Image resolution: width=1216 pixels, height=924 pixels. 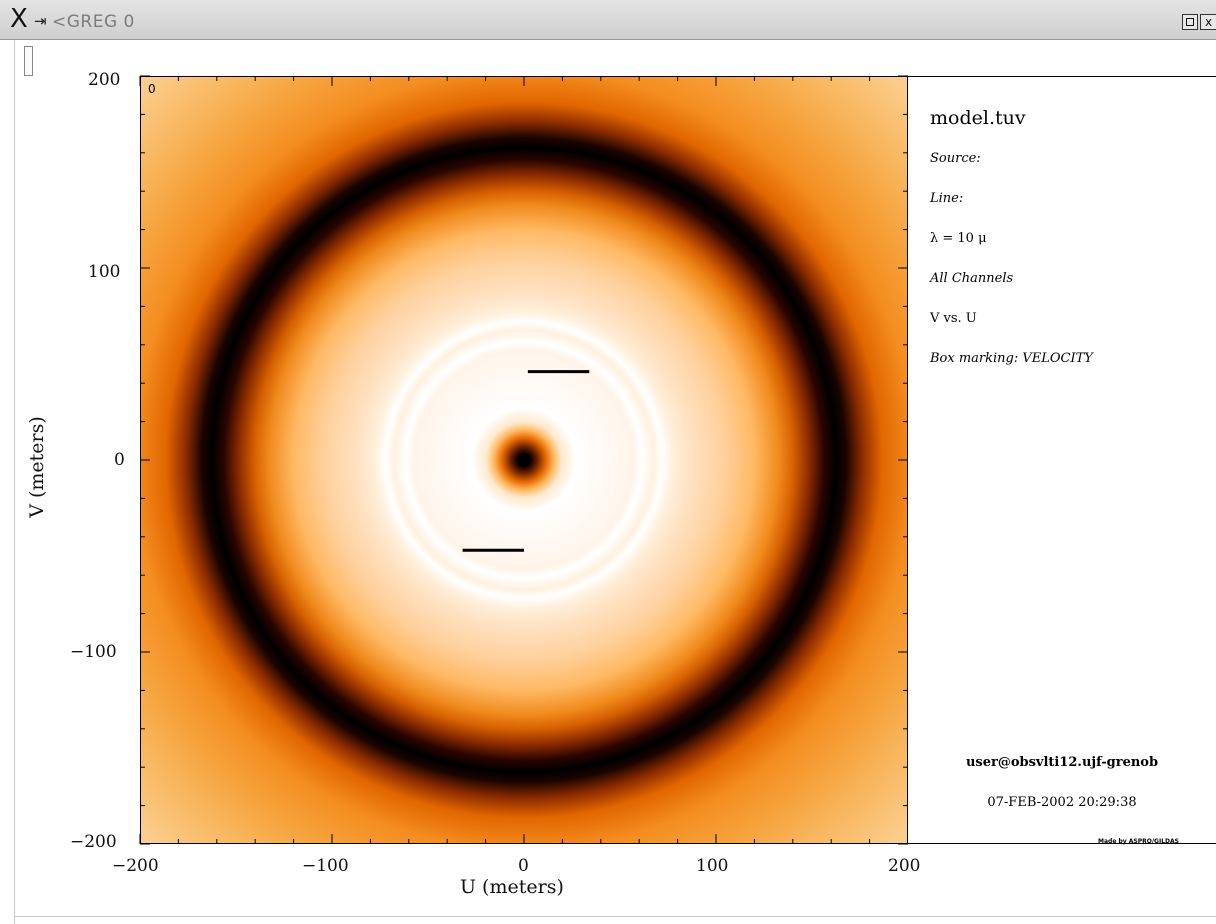 I want to click on source-label: Source:, so click(x=955, y=158).